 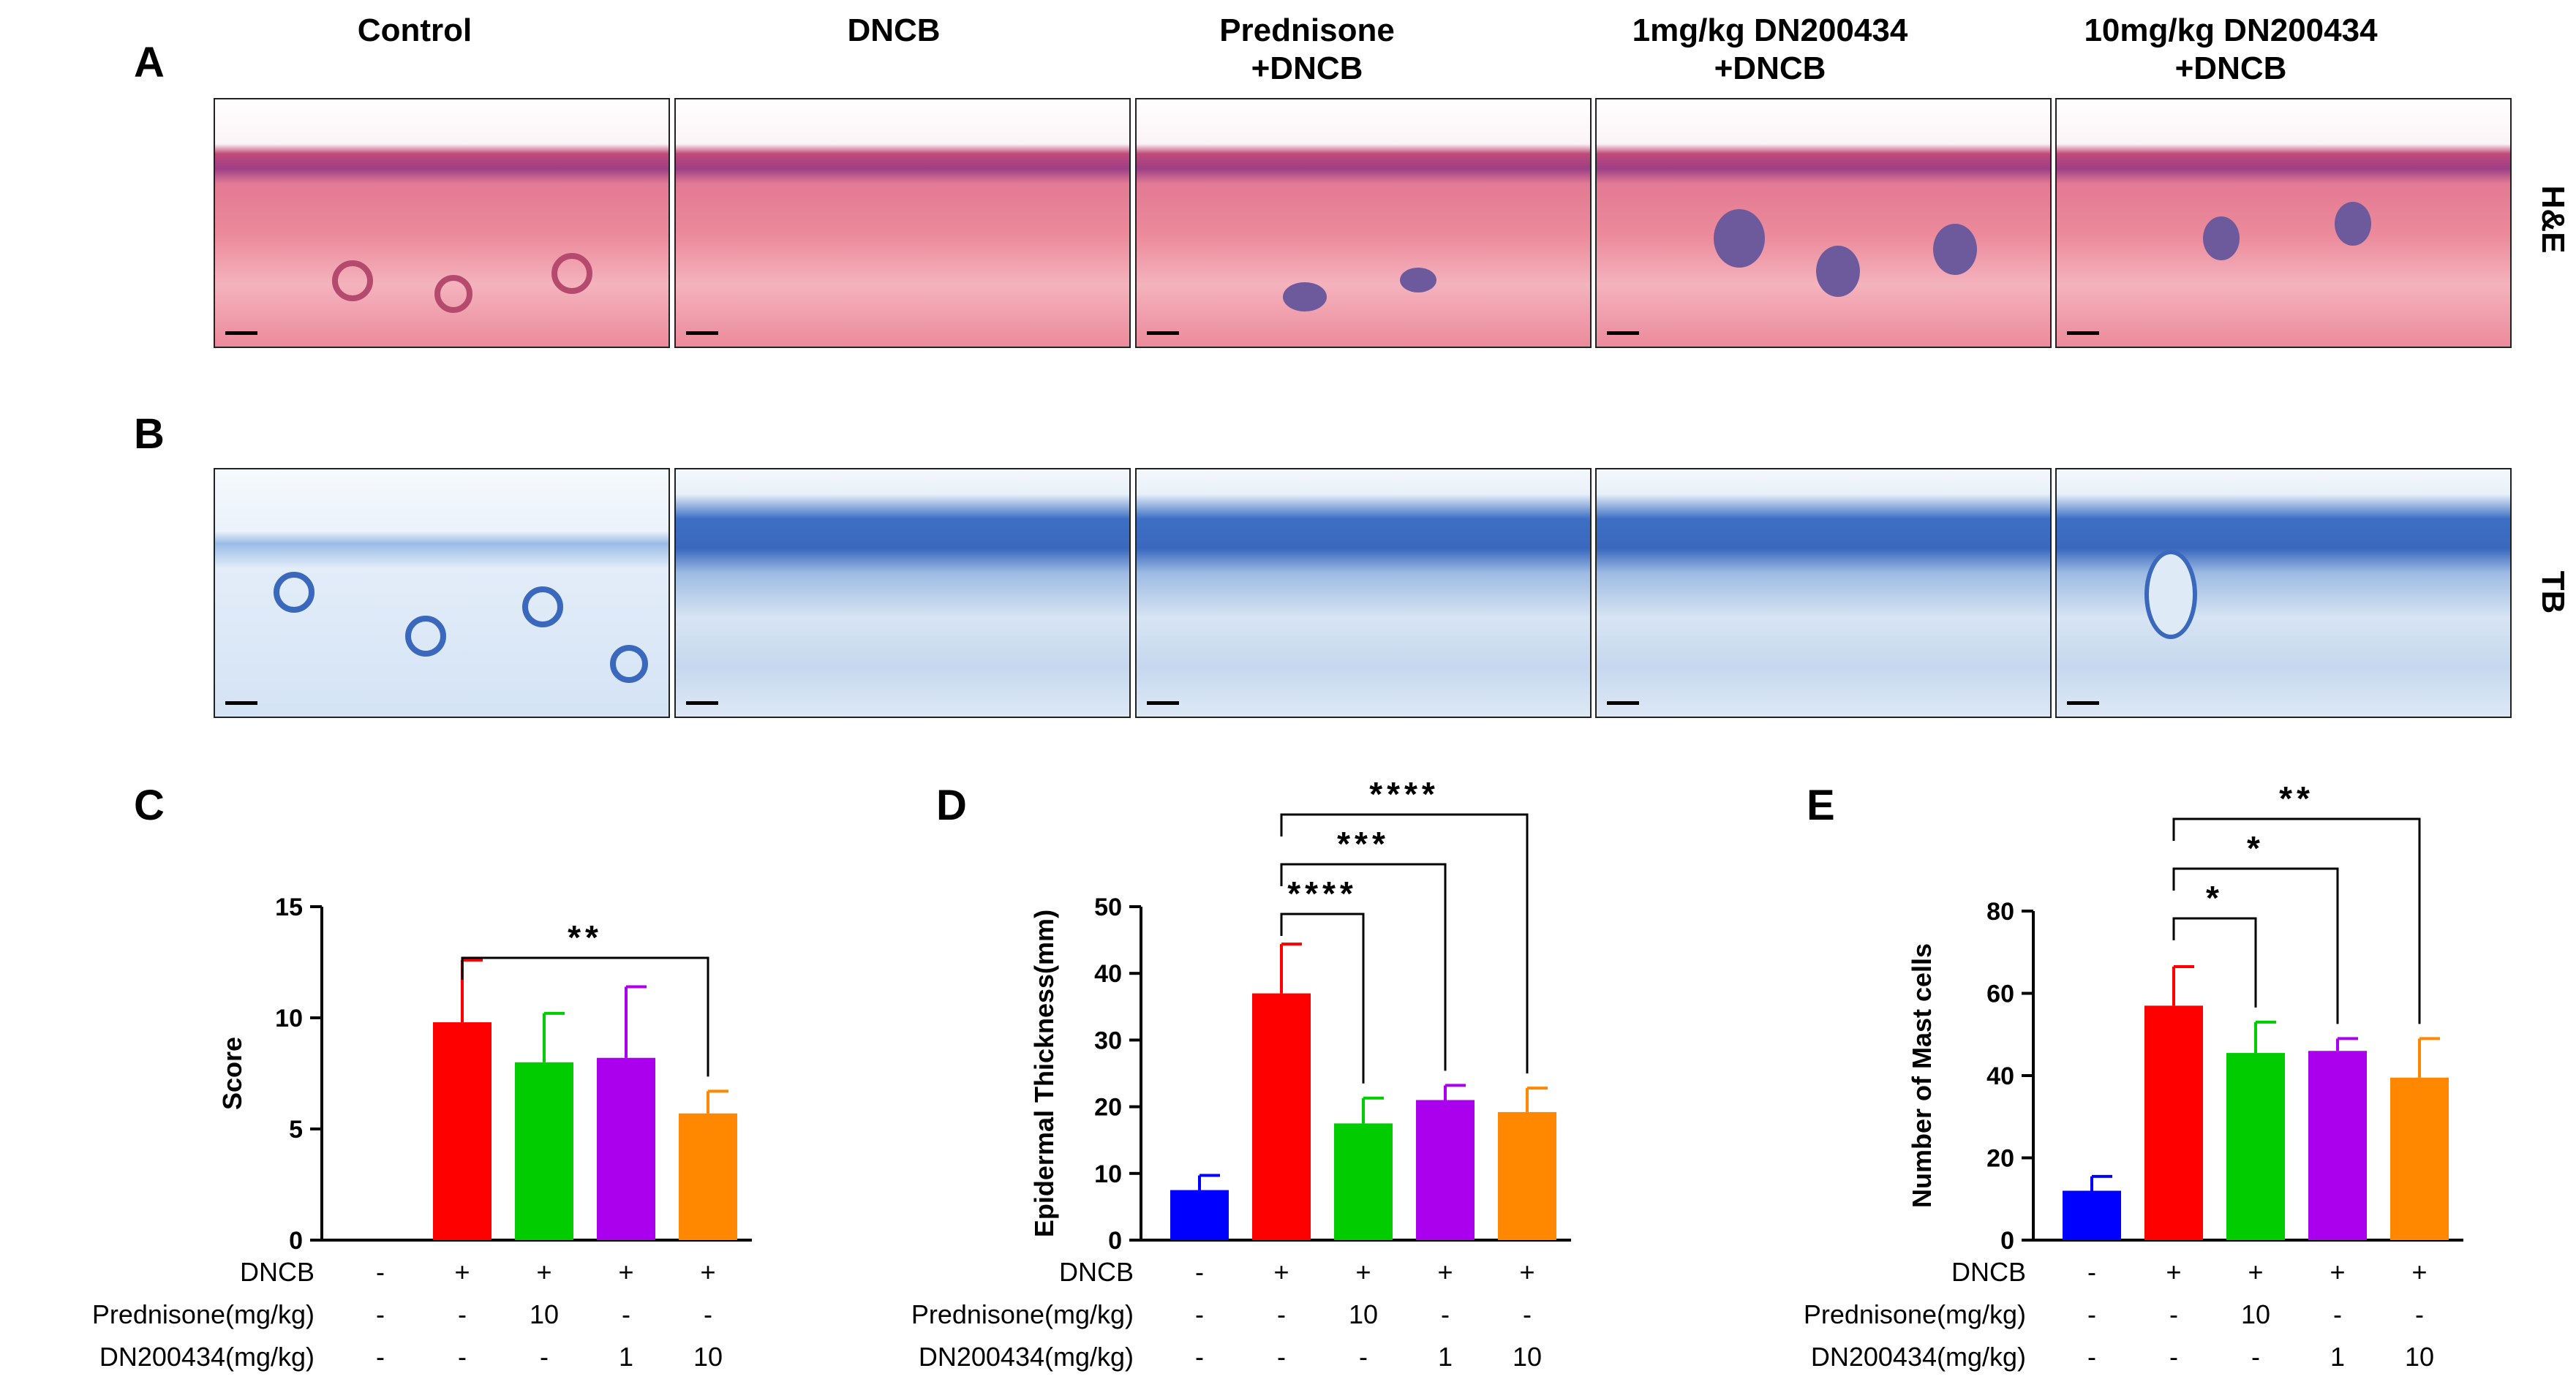 What do you see at coordinates (2283, 223) in the screenshot?
I see `micrograph-he-dn-high` at bounding box center [2283, 223].